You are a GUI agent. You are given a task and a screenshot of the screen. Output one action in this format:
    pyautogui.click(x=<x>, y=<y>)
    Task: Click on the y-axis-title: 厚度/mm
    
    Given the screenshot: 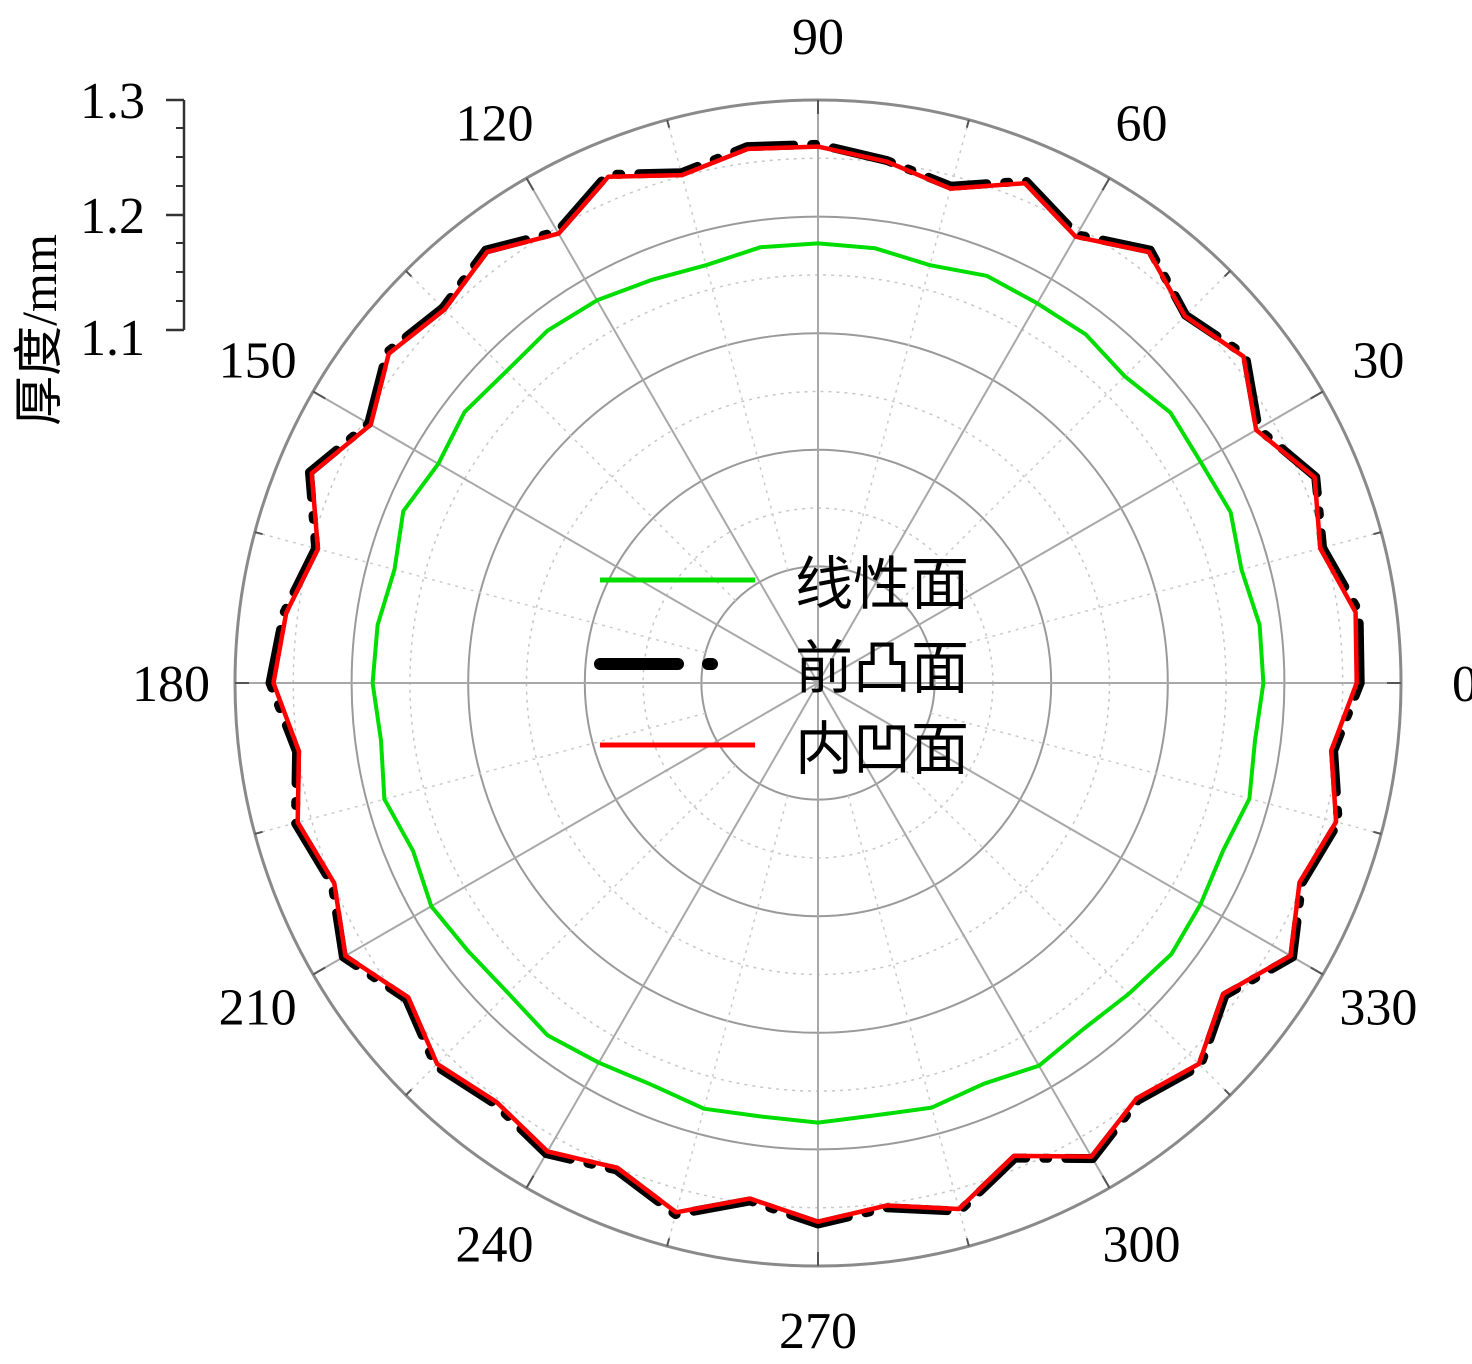 What is the action you would take?
    pyautogui.click(x=39, y=330)
    